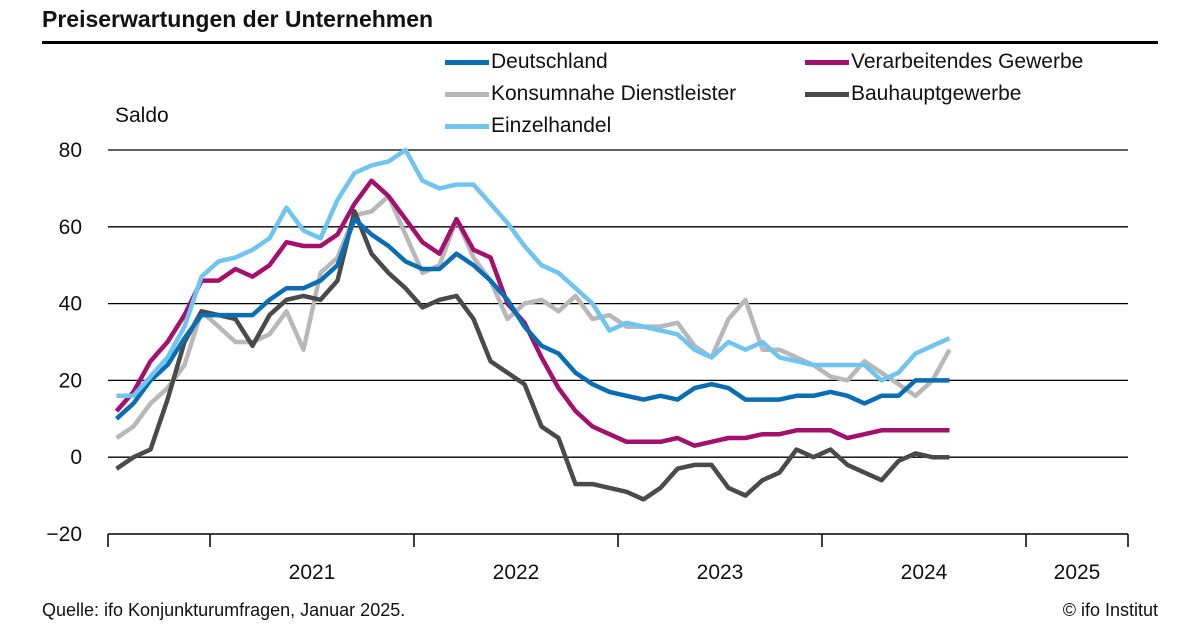  What do you see at coordinates (967, 61) in the screenshot?
I see `legend-label-verarbeitendes-gewerbe: Verarbeitendes Gewerbe` at bounding box center [967, 61].